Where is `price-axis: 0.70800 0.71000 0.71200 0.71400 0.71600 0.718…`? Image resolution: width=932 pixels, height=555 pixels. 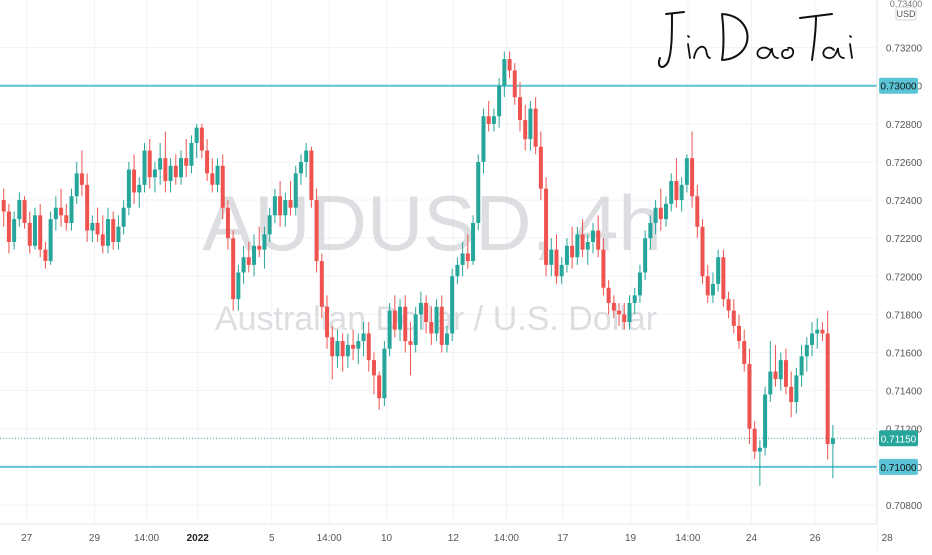
price-axis: 0.70800 0.71000 0.71200 0.71400 0.71600 0.718… is located at coordinates (904, 275).